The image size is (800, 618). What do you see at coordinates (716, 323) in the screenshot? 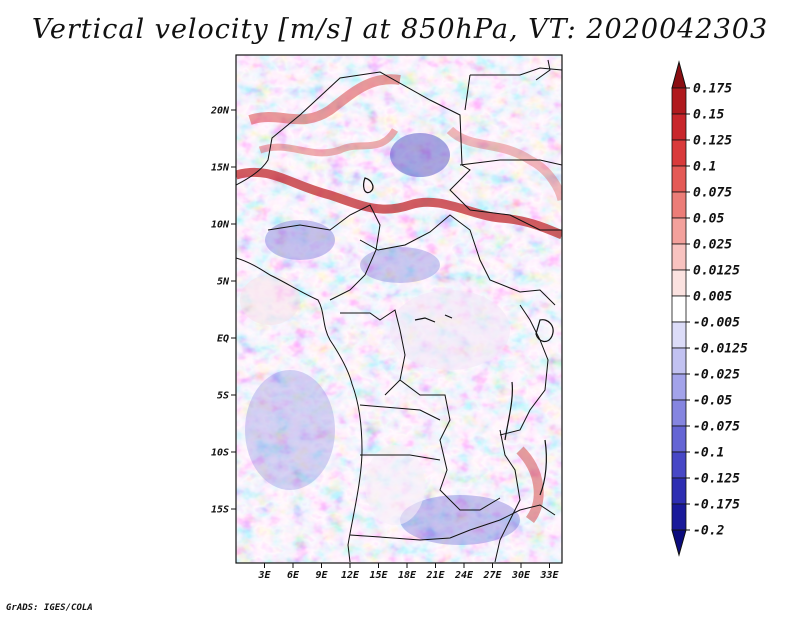
I see `colorbar-label: -0.005` at bounding box center [716, 323].